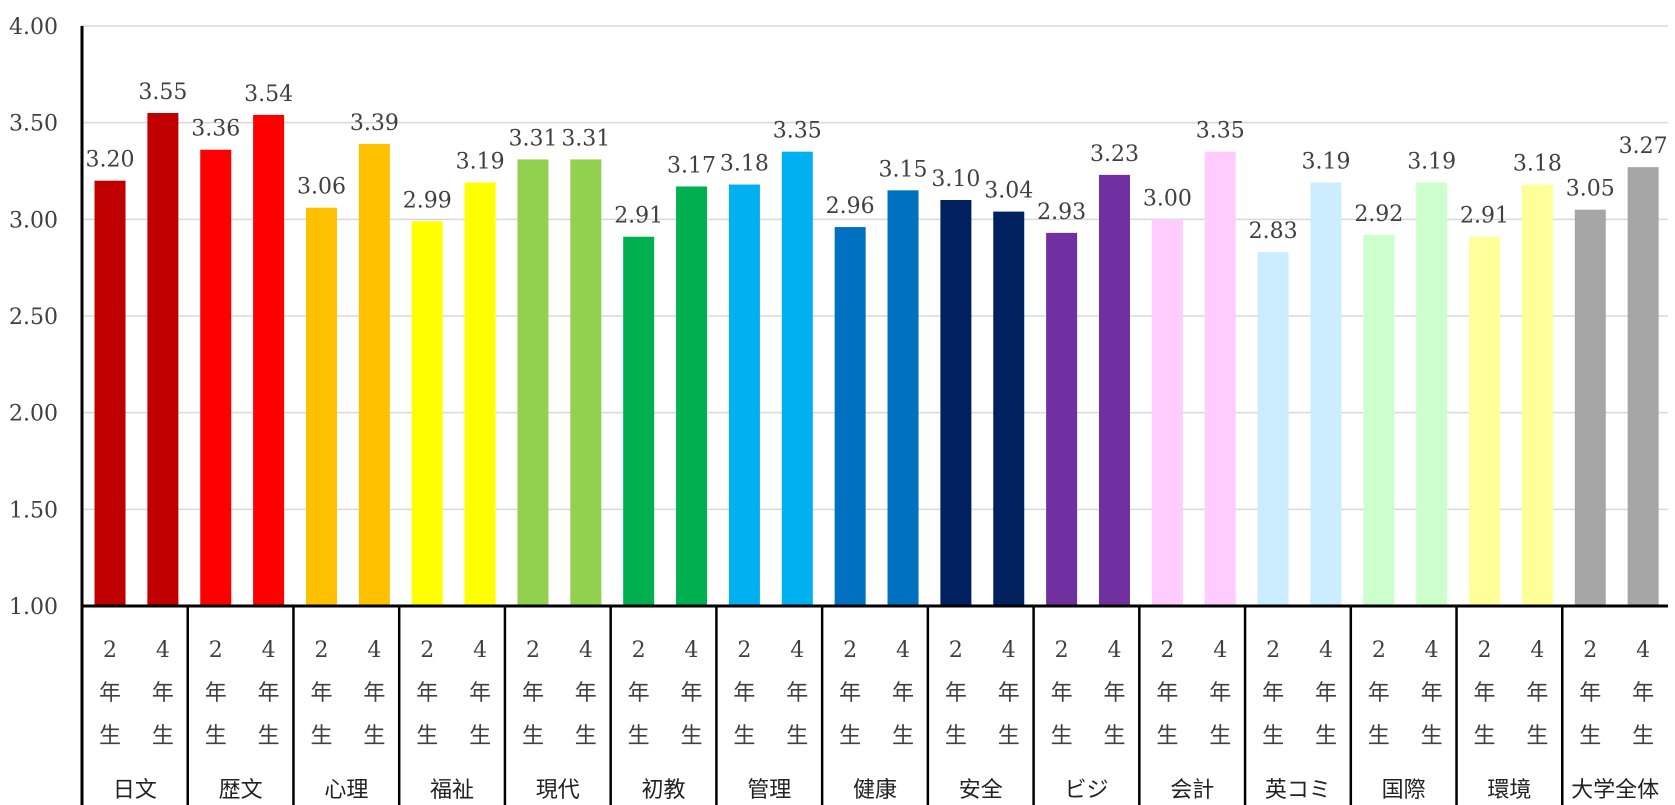  Describe the element at coordinates (33, 220) in the screenshot. I see `y-tick-label: 3.00` at that location.